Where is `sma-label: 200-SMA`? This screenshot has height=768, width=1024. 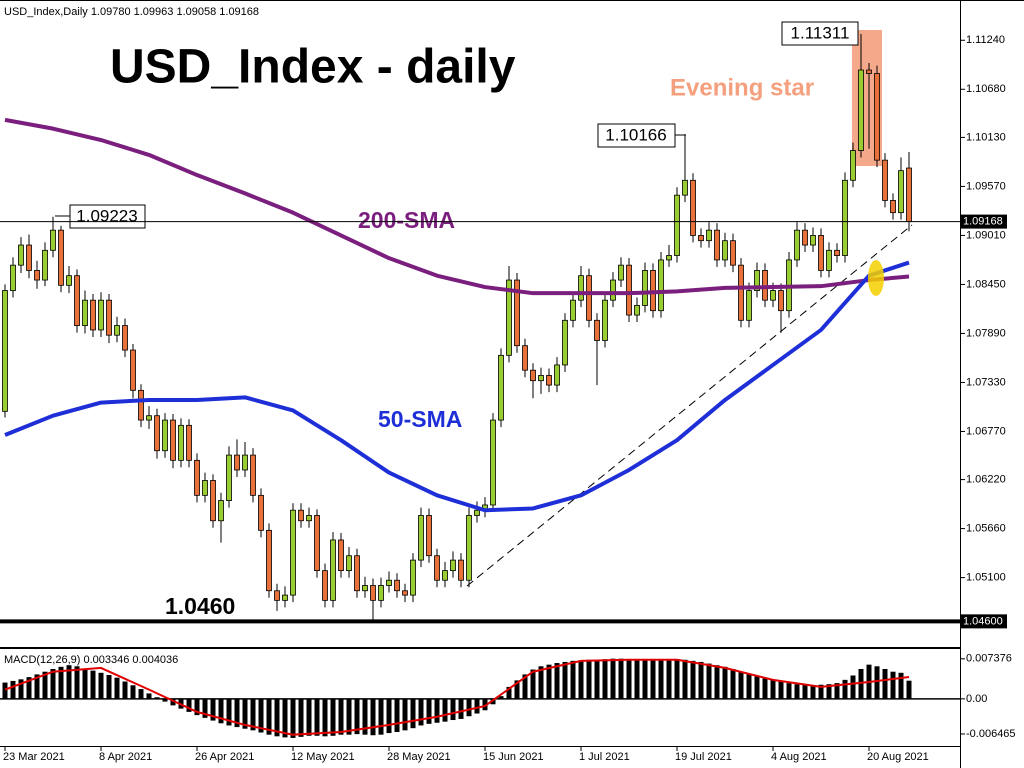 sma-label: 200-SMA is located at coordinates (406, 220).